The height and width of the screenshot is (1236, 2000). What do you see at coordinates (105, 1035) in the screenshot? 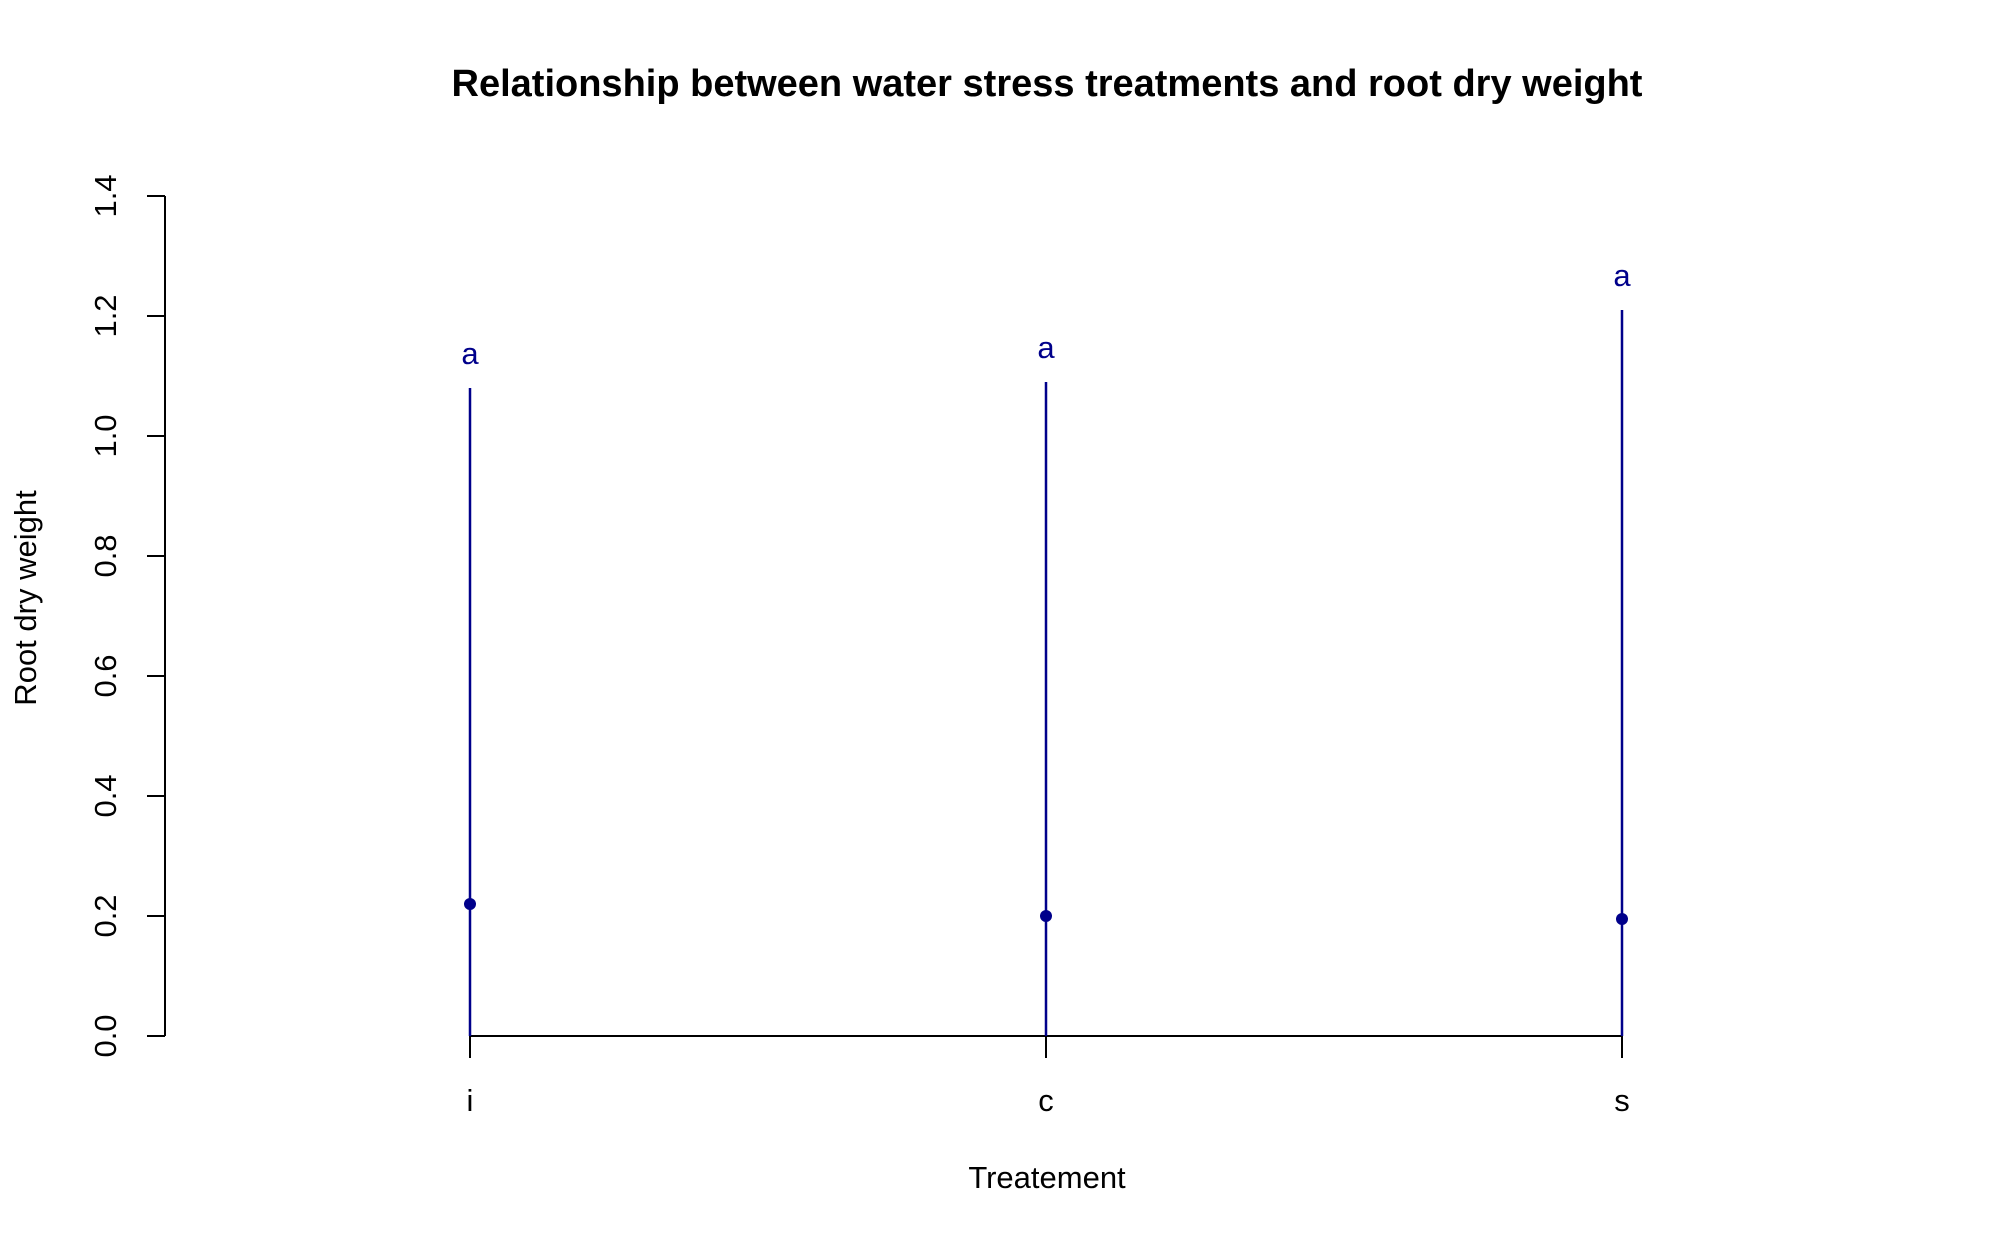
I see `y-tick-label: 0.0` at bounding box center [105, 1035].